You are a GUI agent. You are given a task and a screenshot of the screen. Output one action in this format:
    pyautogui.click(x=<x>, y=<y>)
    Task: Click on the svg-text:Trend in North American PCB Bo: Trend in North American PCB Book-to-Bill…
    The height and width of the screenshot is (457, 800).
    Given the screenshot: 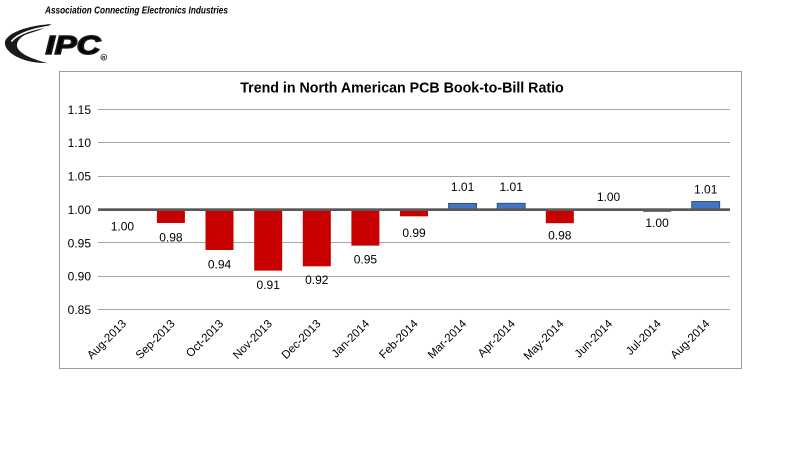 What is the action you would take?
    pyautogui.click(x=402, y=87)
    